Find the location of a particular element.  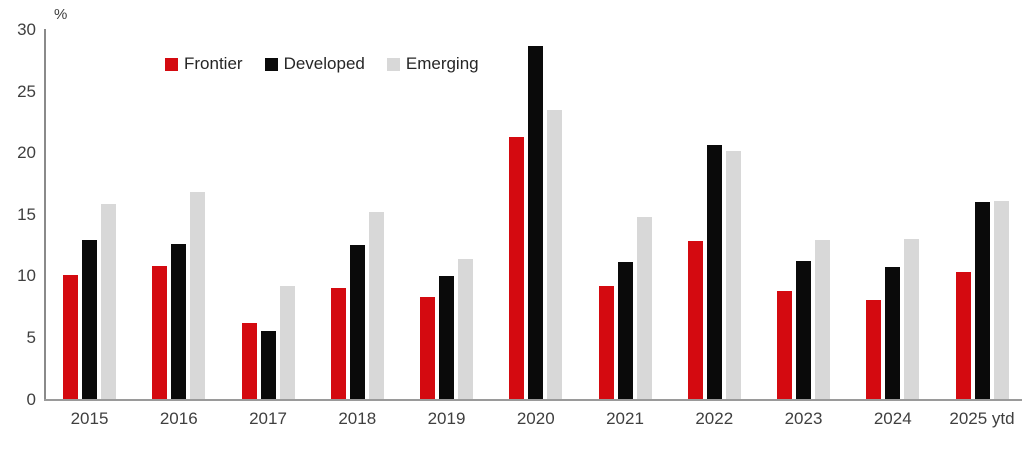

y-tick-label: 15 is located at coordinates (26, 214).